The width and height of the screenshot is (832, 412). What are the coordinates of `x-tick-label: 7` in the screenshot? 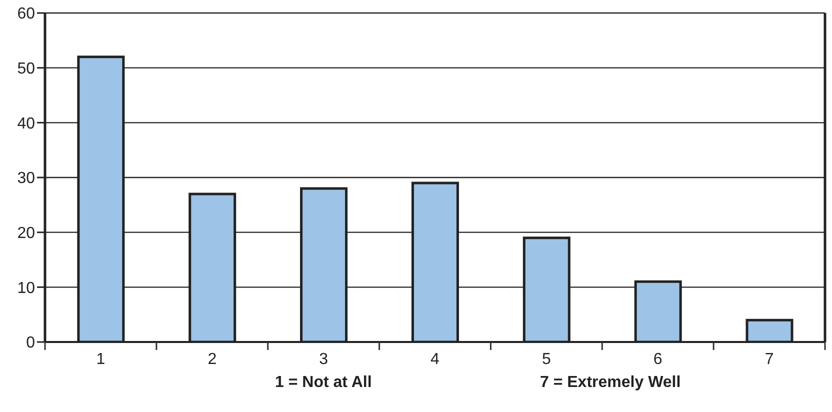 It's located at (769, 359).